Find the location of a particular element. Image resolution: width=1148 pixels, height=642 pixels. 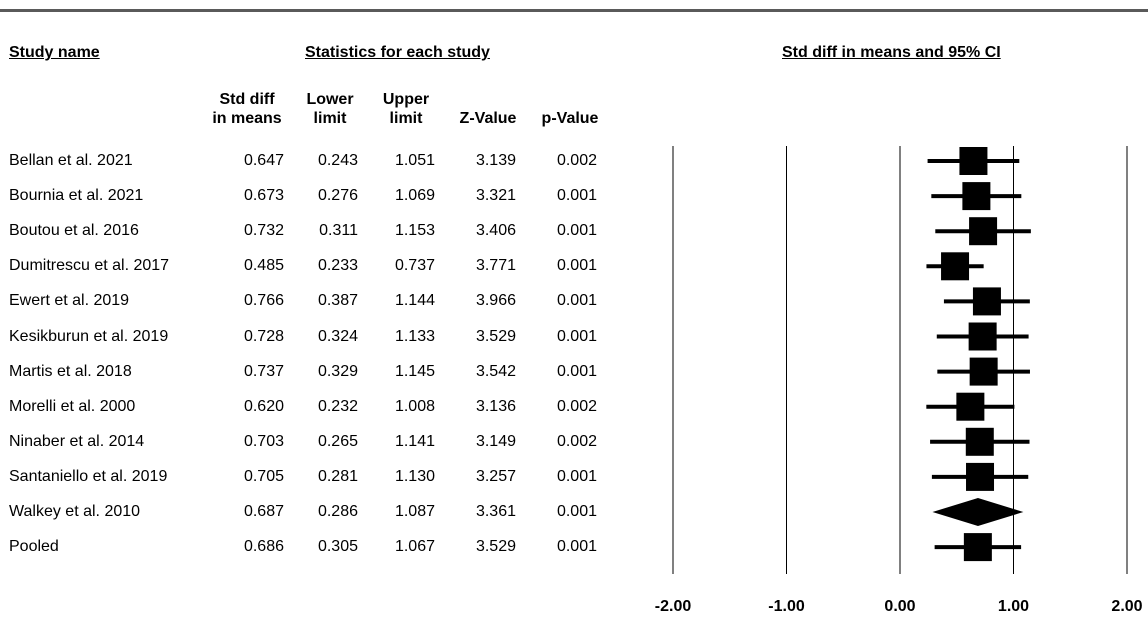

cell-d: 0.647 is located at coordinates (263, 160).